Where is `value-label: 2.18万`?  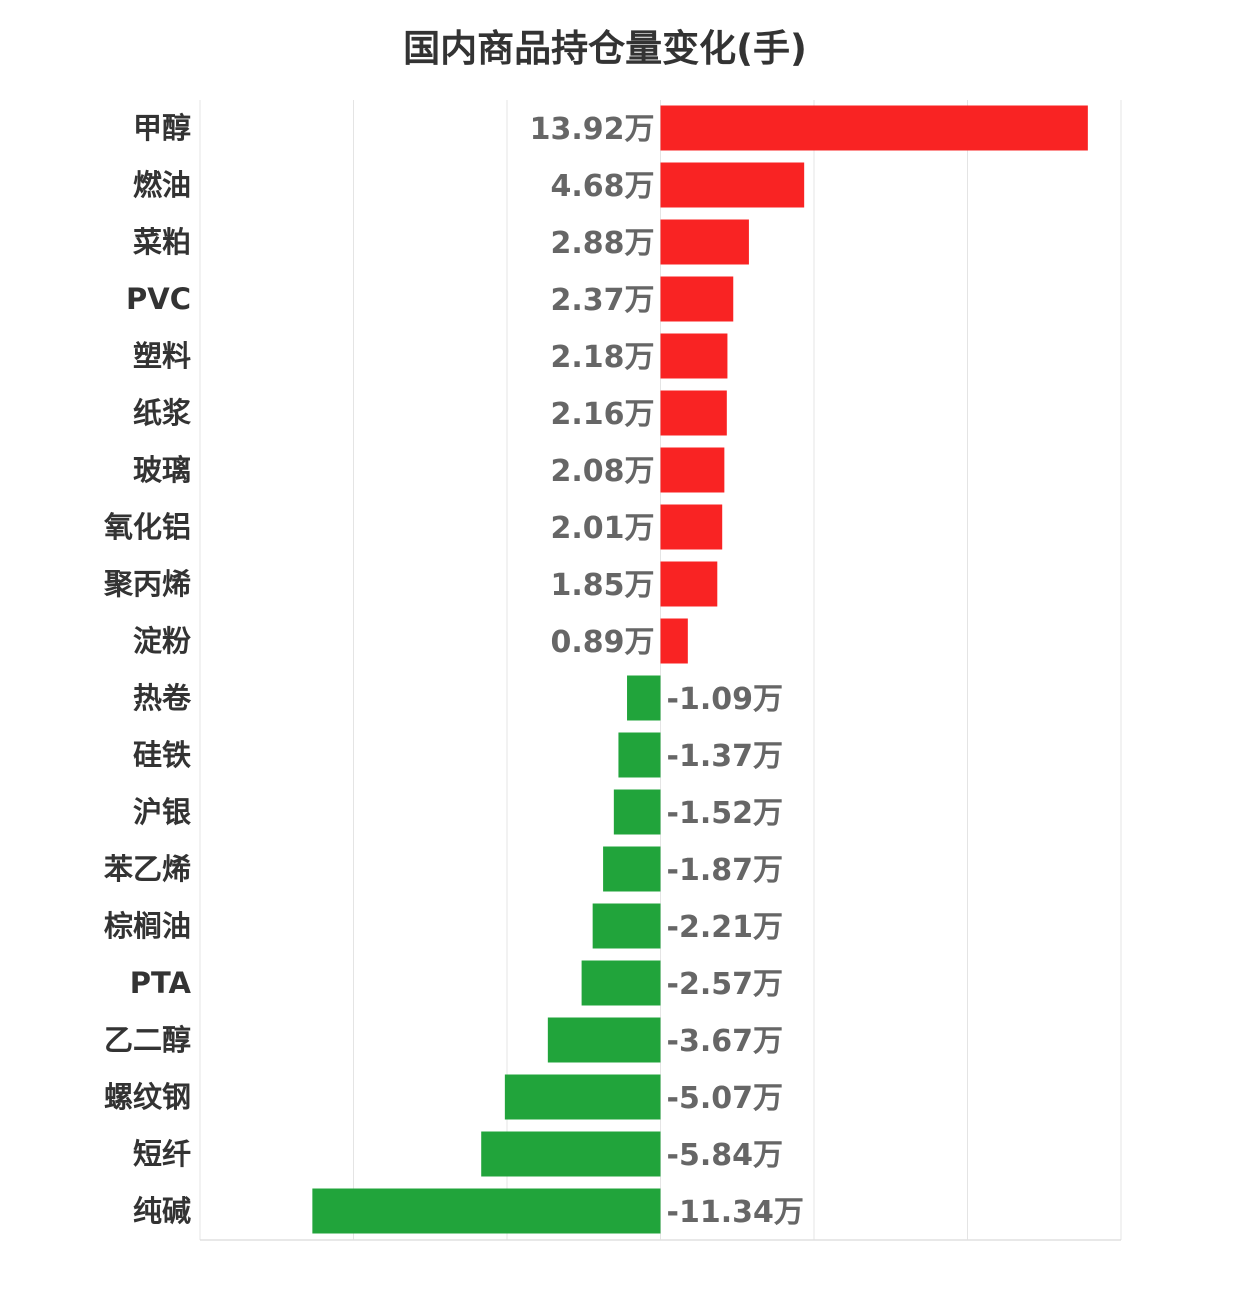
value-label: 2.18万 is located at coordinates (602, 357).